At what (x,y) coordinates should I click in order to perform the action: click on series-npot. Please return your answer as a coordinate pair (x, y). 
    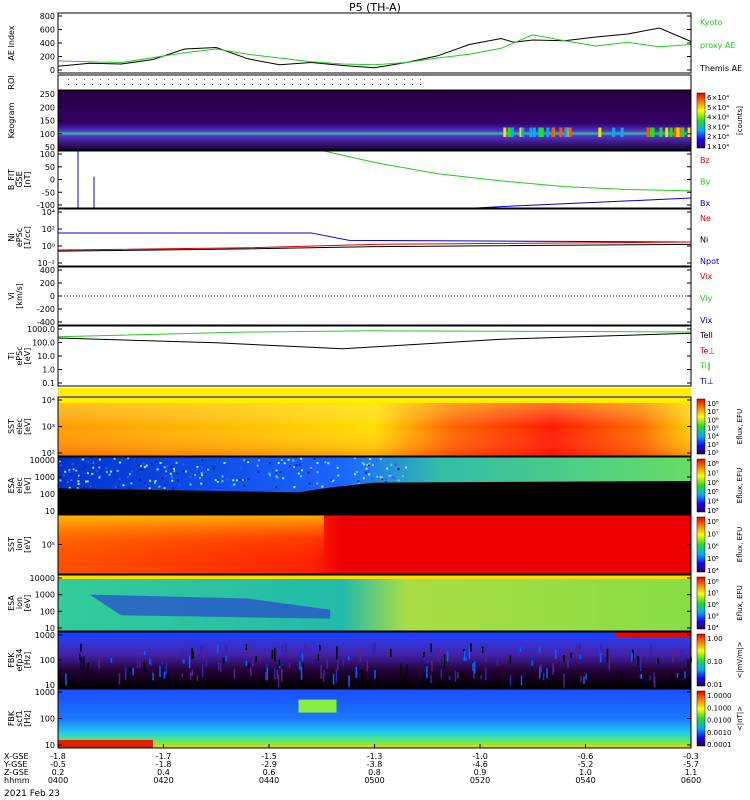
    Looking at the image, I should click on (375, 237).